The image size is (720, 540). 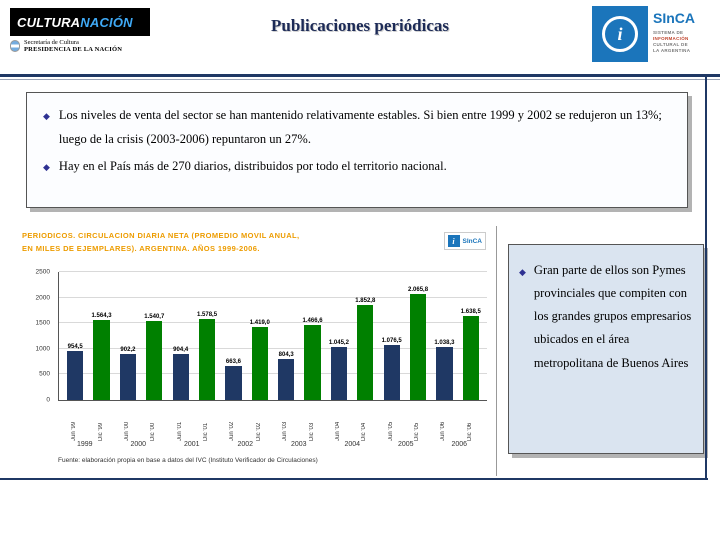 I want to click on year-label: 2004, so click(x=352, y=444).